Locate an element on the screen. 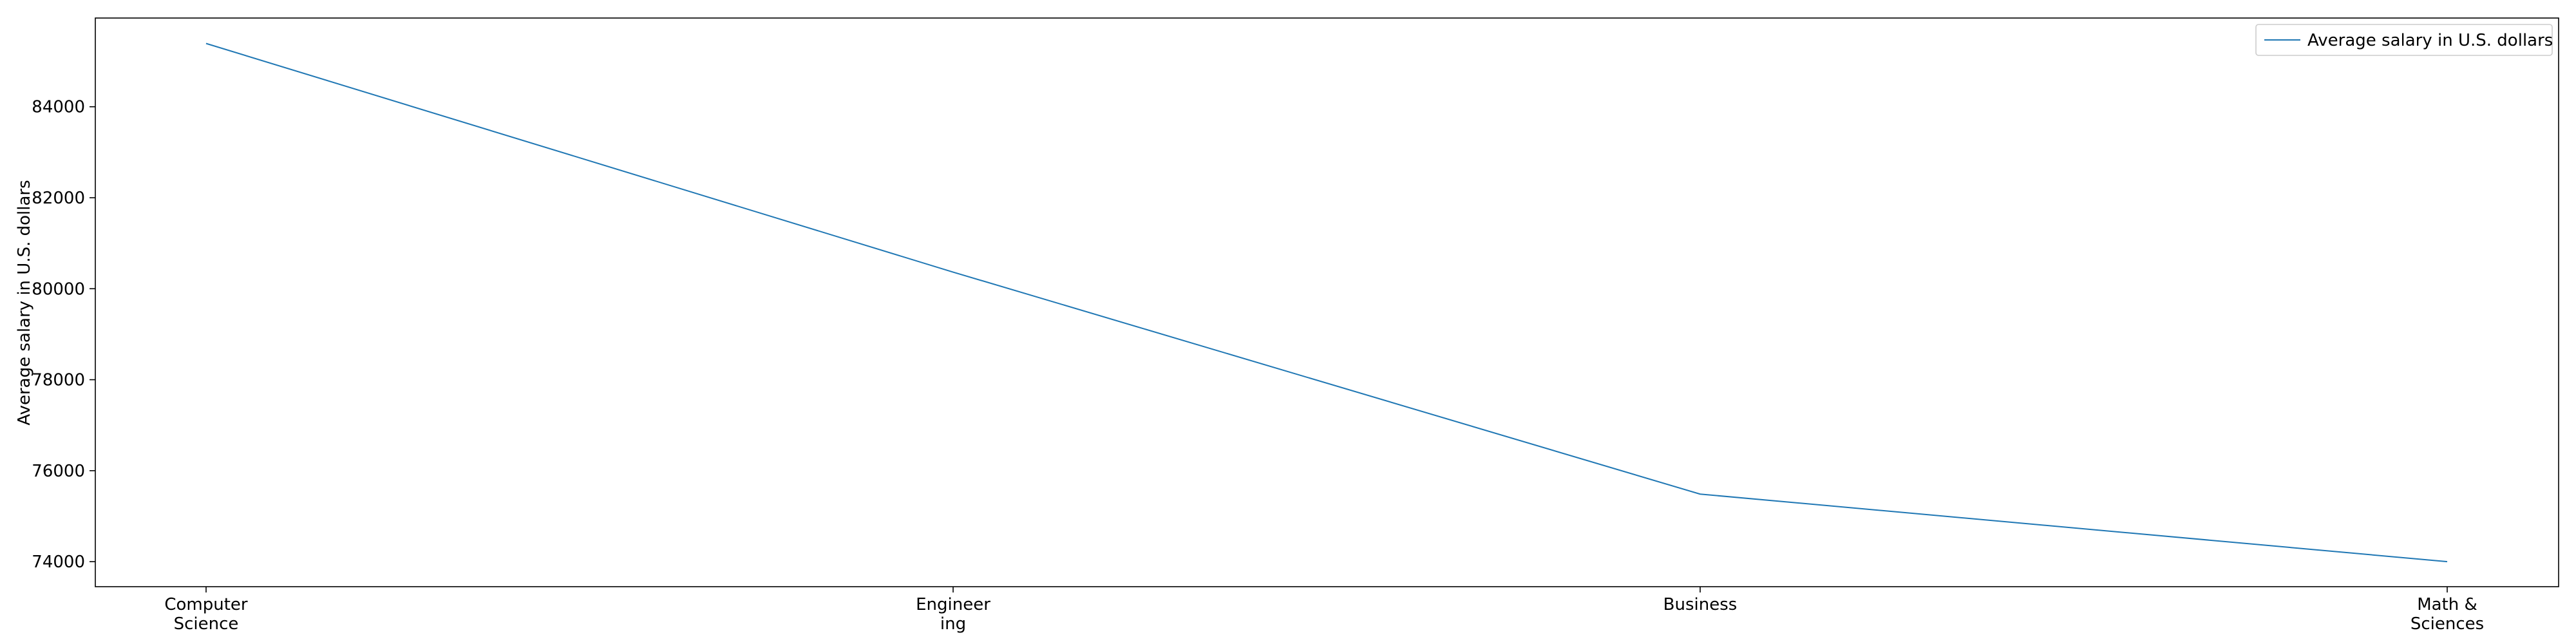  y-tick-label: 84000 is located at coordinates (58, 108).